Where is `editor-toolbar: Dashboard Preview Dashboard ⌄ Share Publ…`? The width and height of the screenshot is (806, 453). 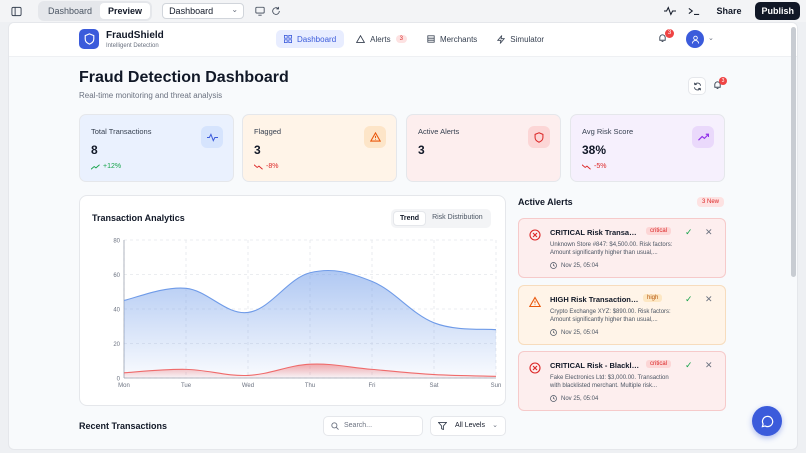 editor-toolbar: Dashboard Preview Dashboard ⌄ Share Publ… is located at coordinates (403, 11).